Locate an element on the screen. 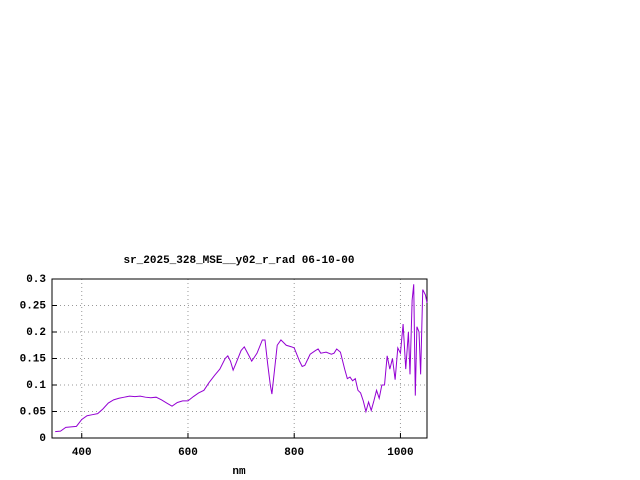 The image size is (640, 480). x-tick-label: 800 is located at coordinates (294, 453).